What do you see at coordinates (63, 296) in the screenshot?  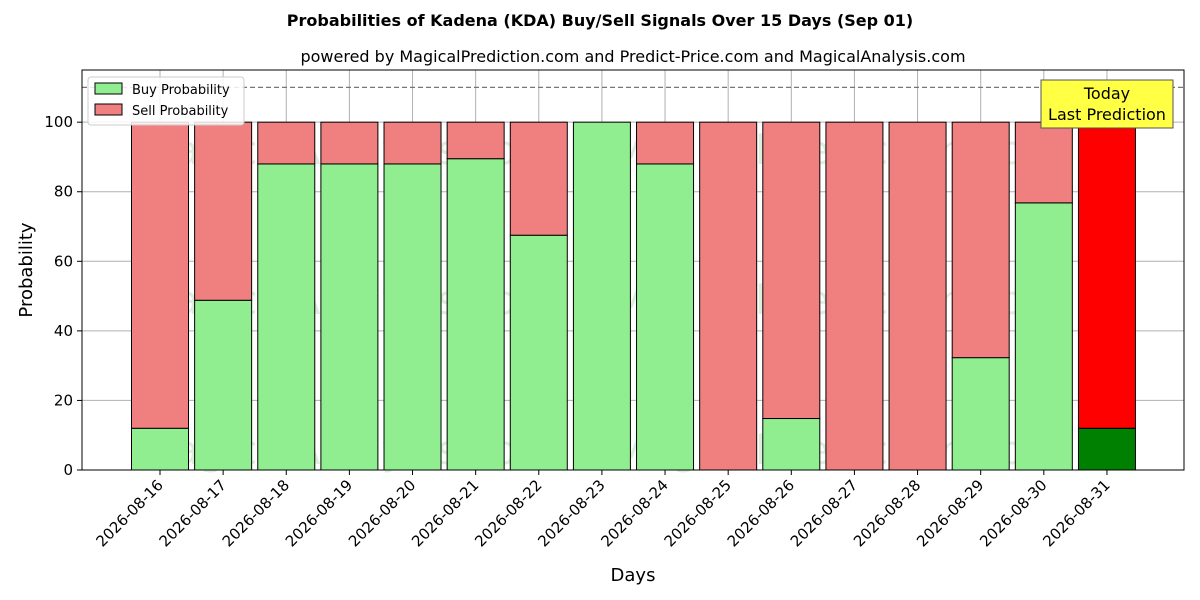 I see `y-axis-ticks: 0 20 40 60 80 100` at bounding box center [63, 296].